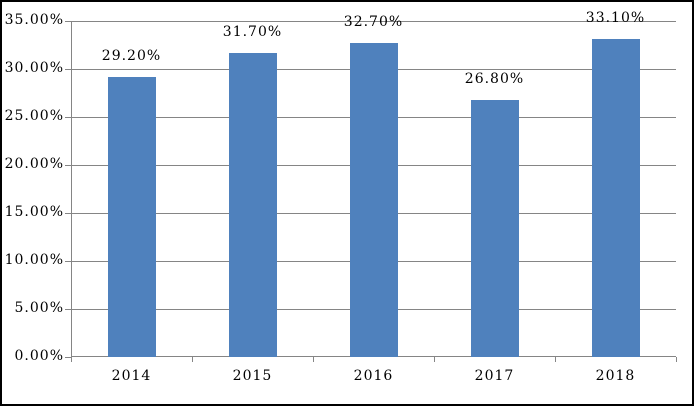  I want to click on bar-2017, so click(494, 228).